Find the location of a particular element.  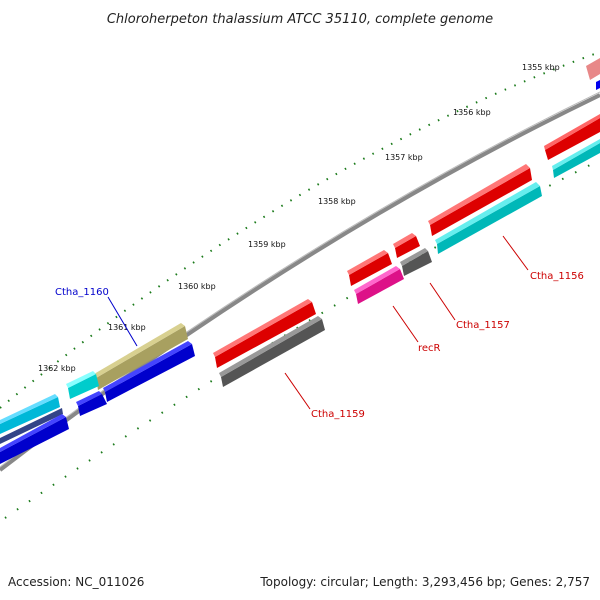

tick-label-1356: 1356 kbp is located at coordinates (472, 112).